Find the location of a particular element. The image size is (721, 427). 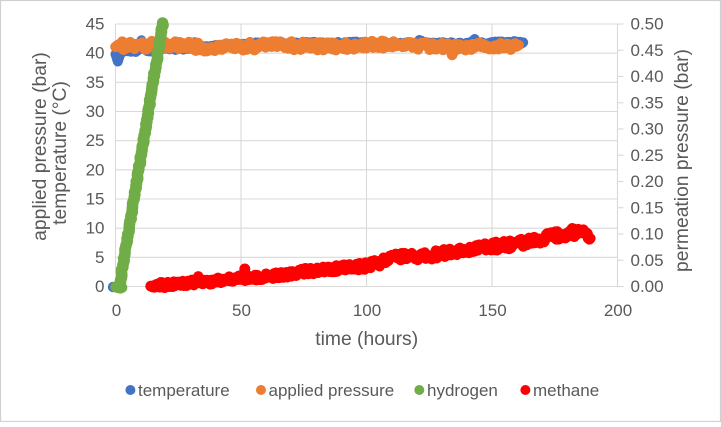

svg-text: 0.25 is located at coordinates (647, 155).